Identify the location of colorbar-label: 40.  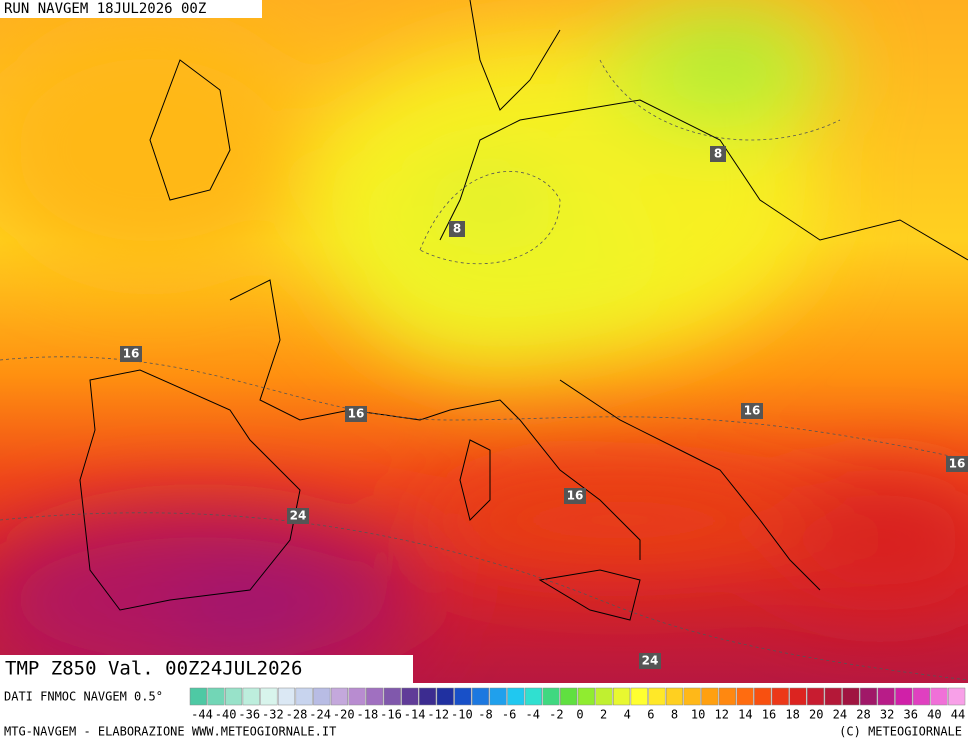
(934, 715).